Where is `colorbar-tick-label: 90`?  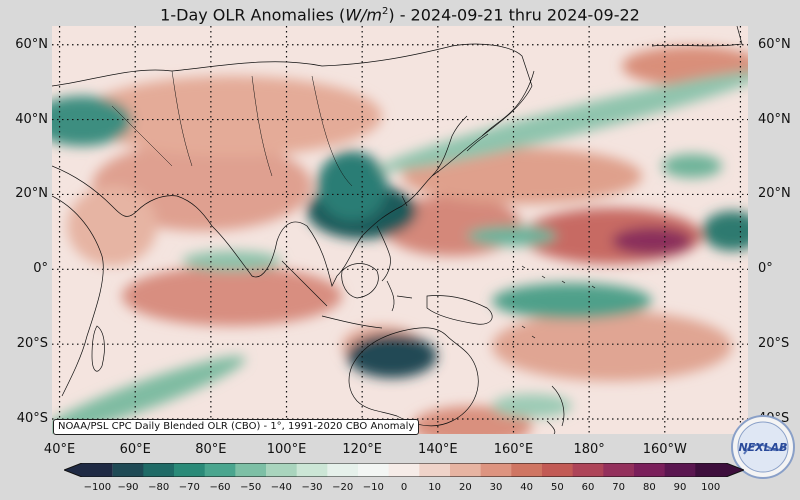 colorbar-tick-label: 90 is located at coordinates (680, 487).